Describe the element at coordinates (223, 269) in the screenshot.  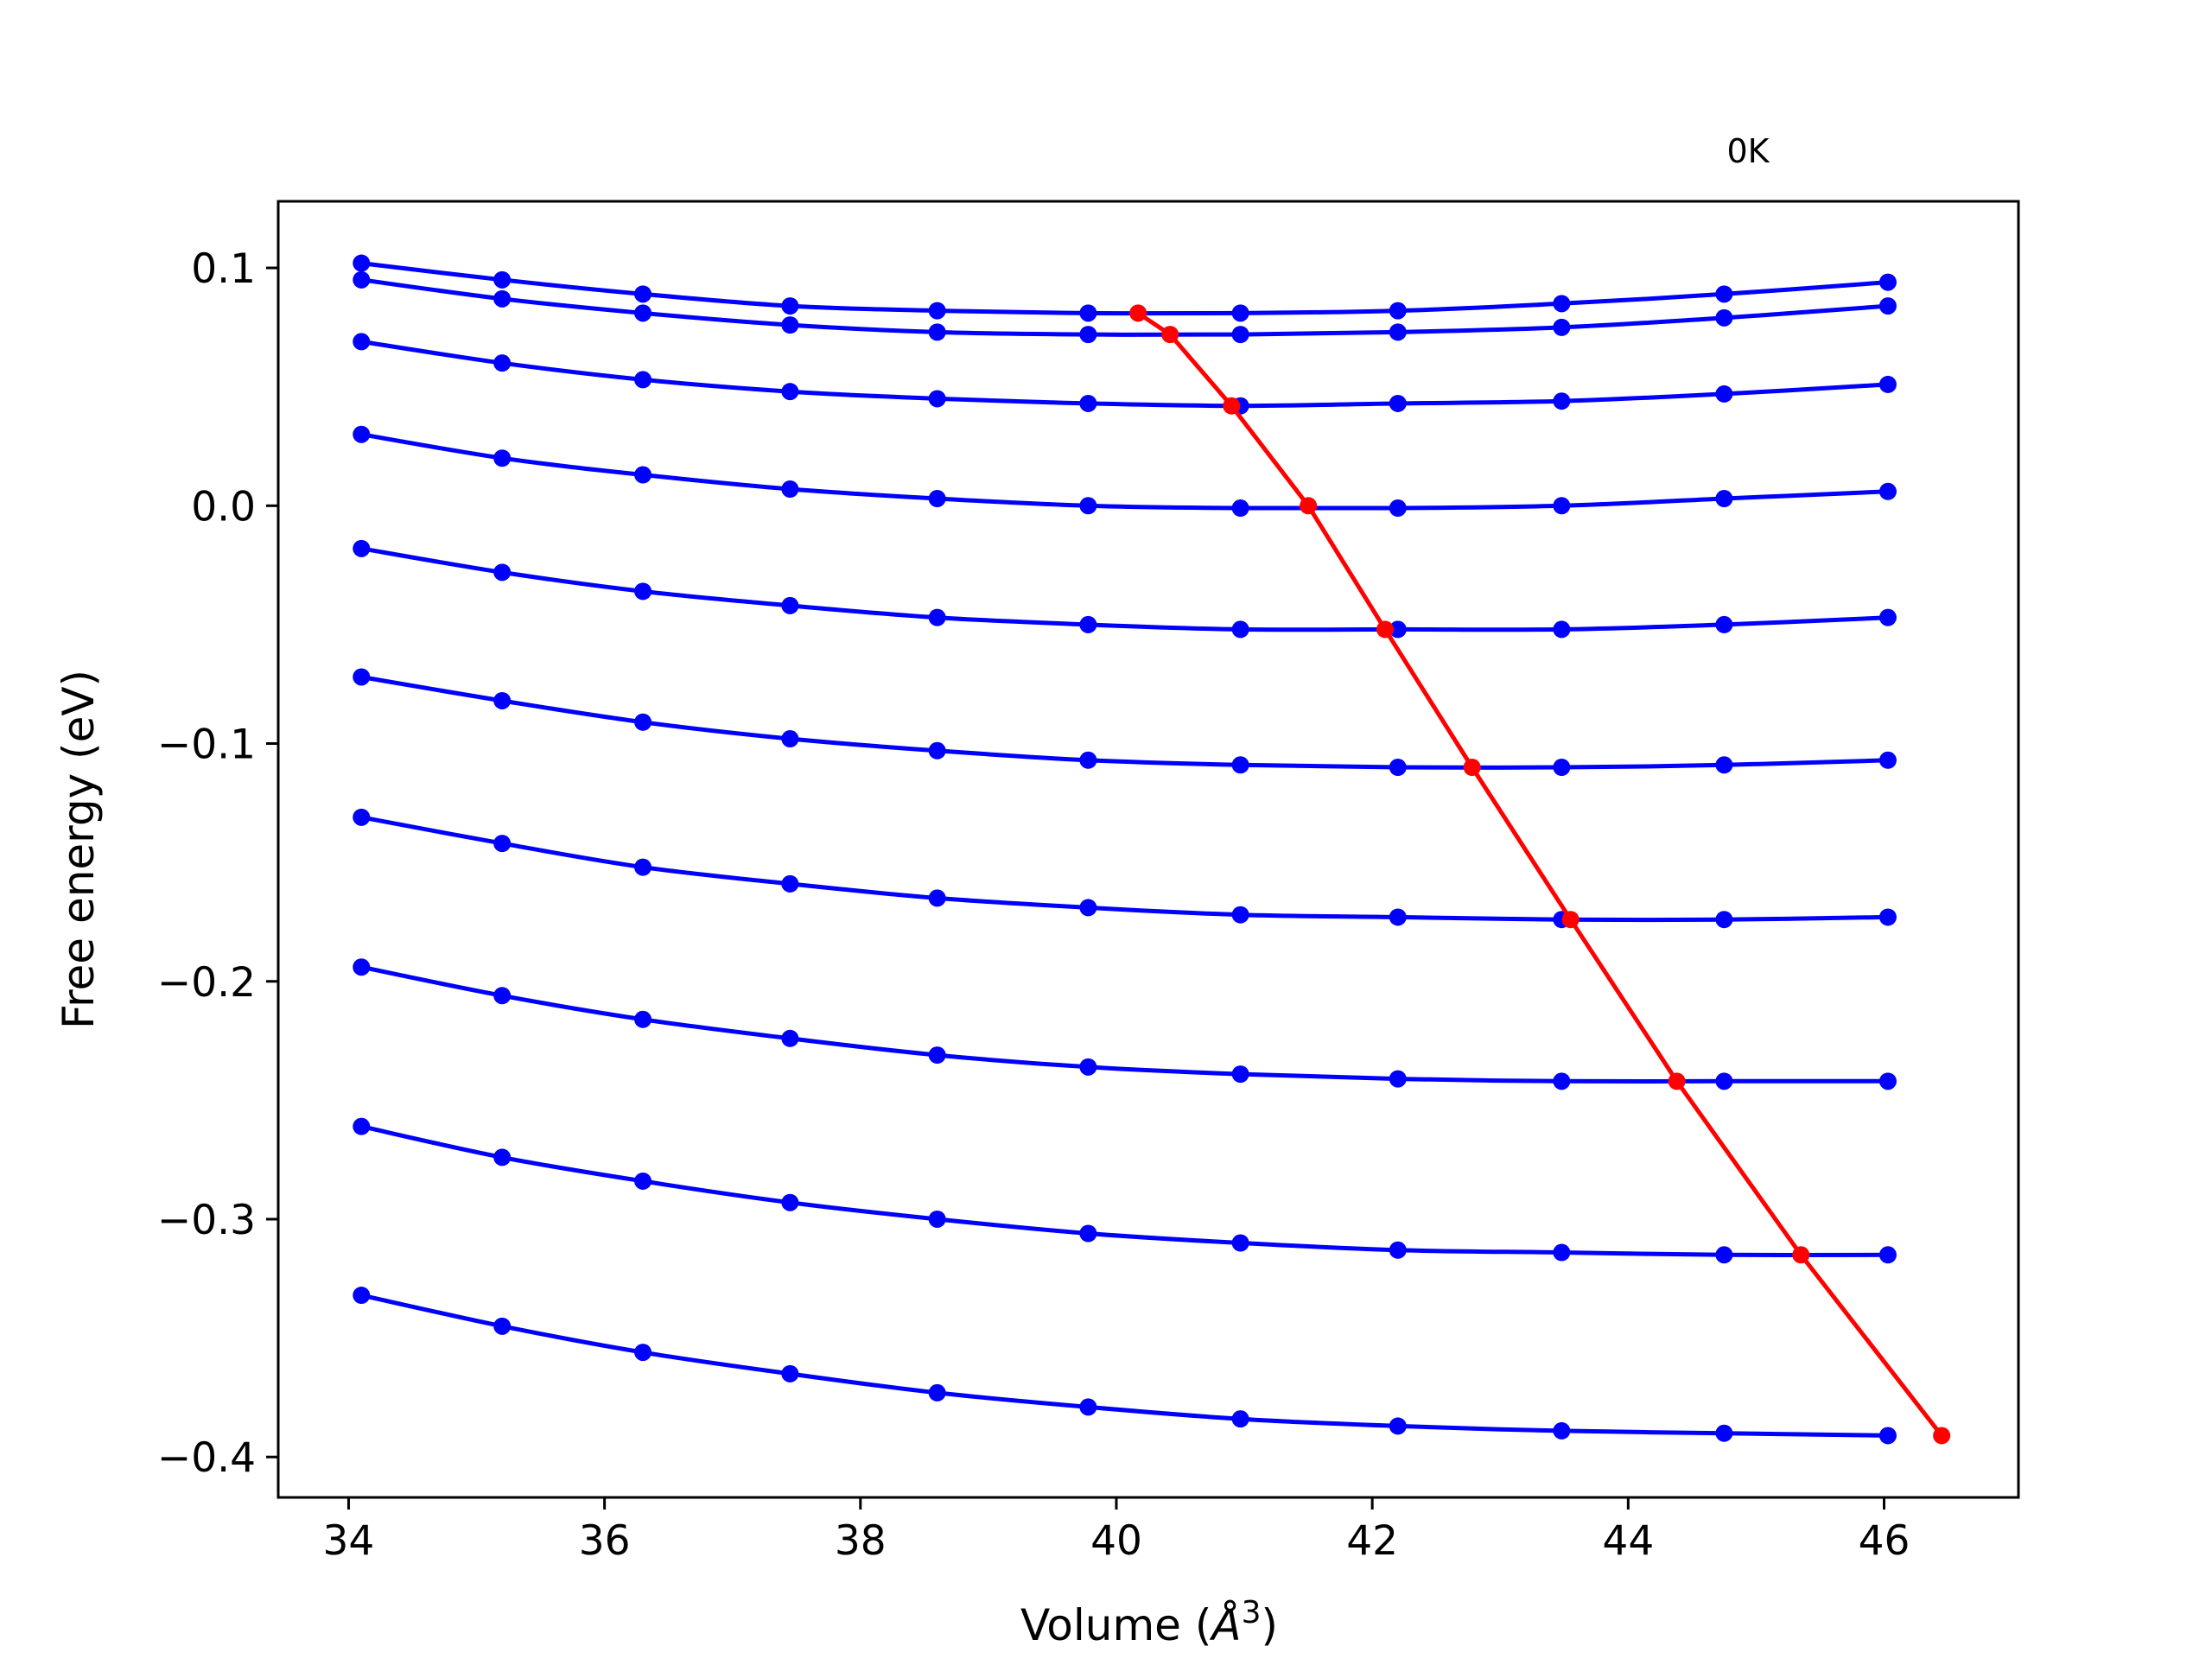
I see `y-tick-label: 0.1` at that location.